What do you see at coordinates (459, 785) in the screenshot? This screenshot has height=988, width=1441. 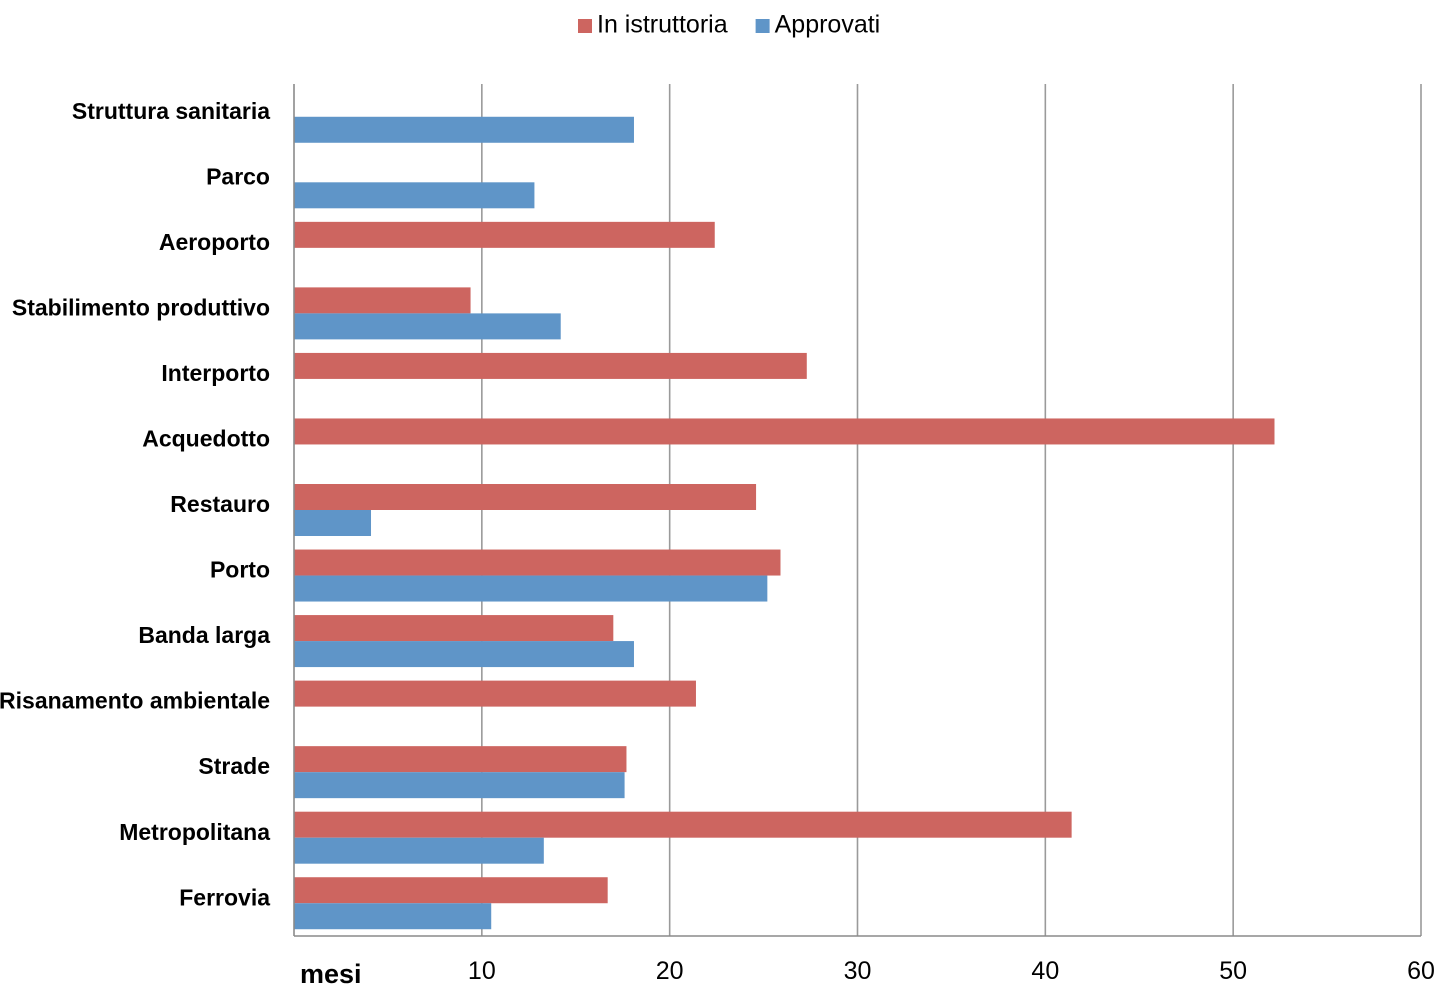 I see `bar-approvati-strade` at bounding box center [459, 785].